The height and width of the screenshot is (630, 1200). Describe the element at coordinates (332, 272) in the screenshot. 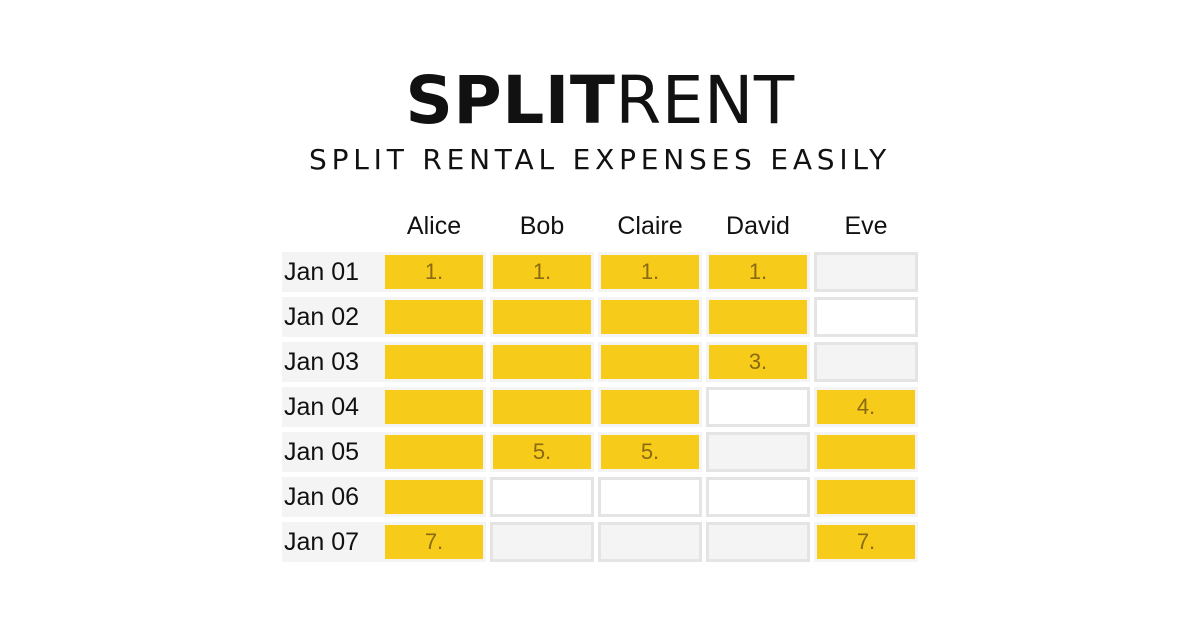

I see `row-label: Jan 01` at that location.